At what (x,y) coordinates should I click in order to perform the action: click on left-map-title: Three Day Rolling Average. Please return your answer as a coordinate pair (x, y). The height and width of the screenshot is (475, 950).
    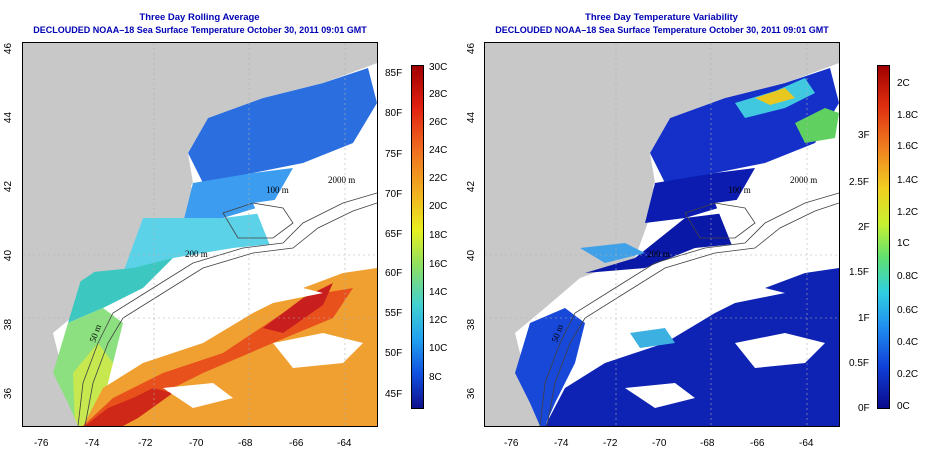
    Looking at the image, I should click on (199, 17).